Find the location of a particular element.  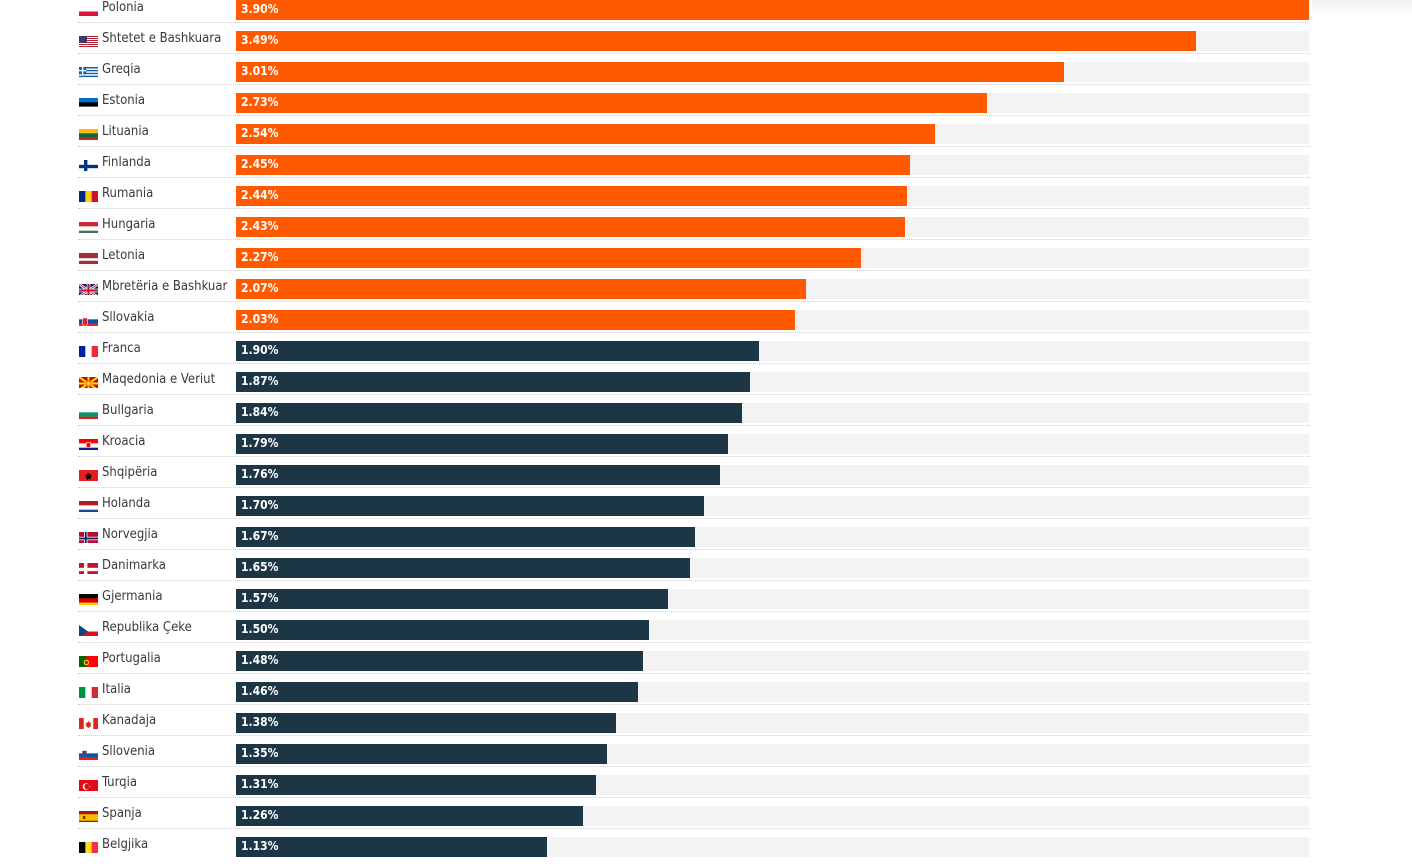

bar-track: 1.67% is located at coordinates (772, 537).